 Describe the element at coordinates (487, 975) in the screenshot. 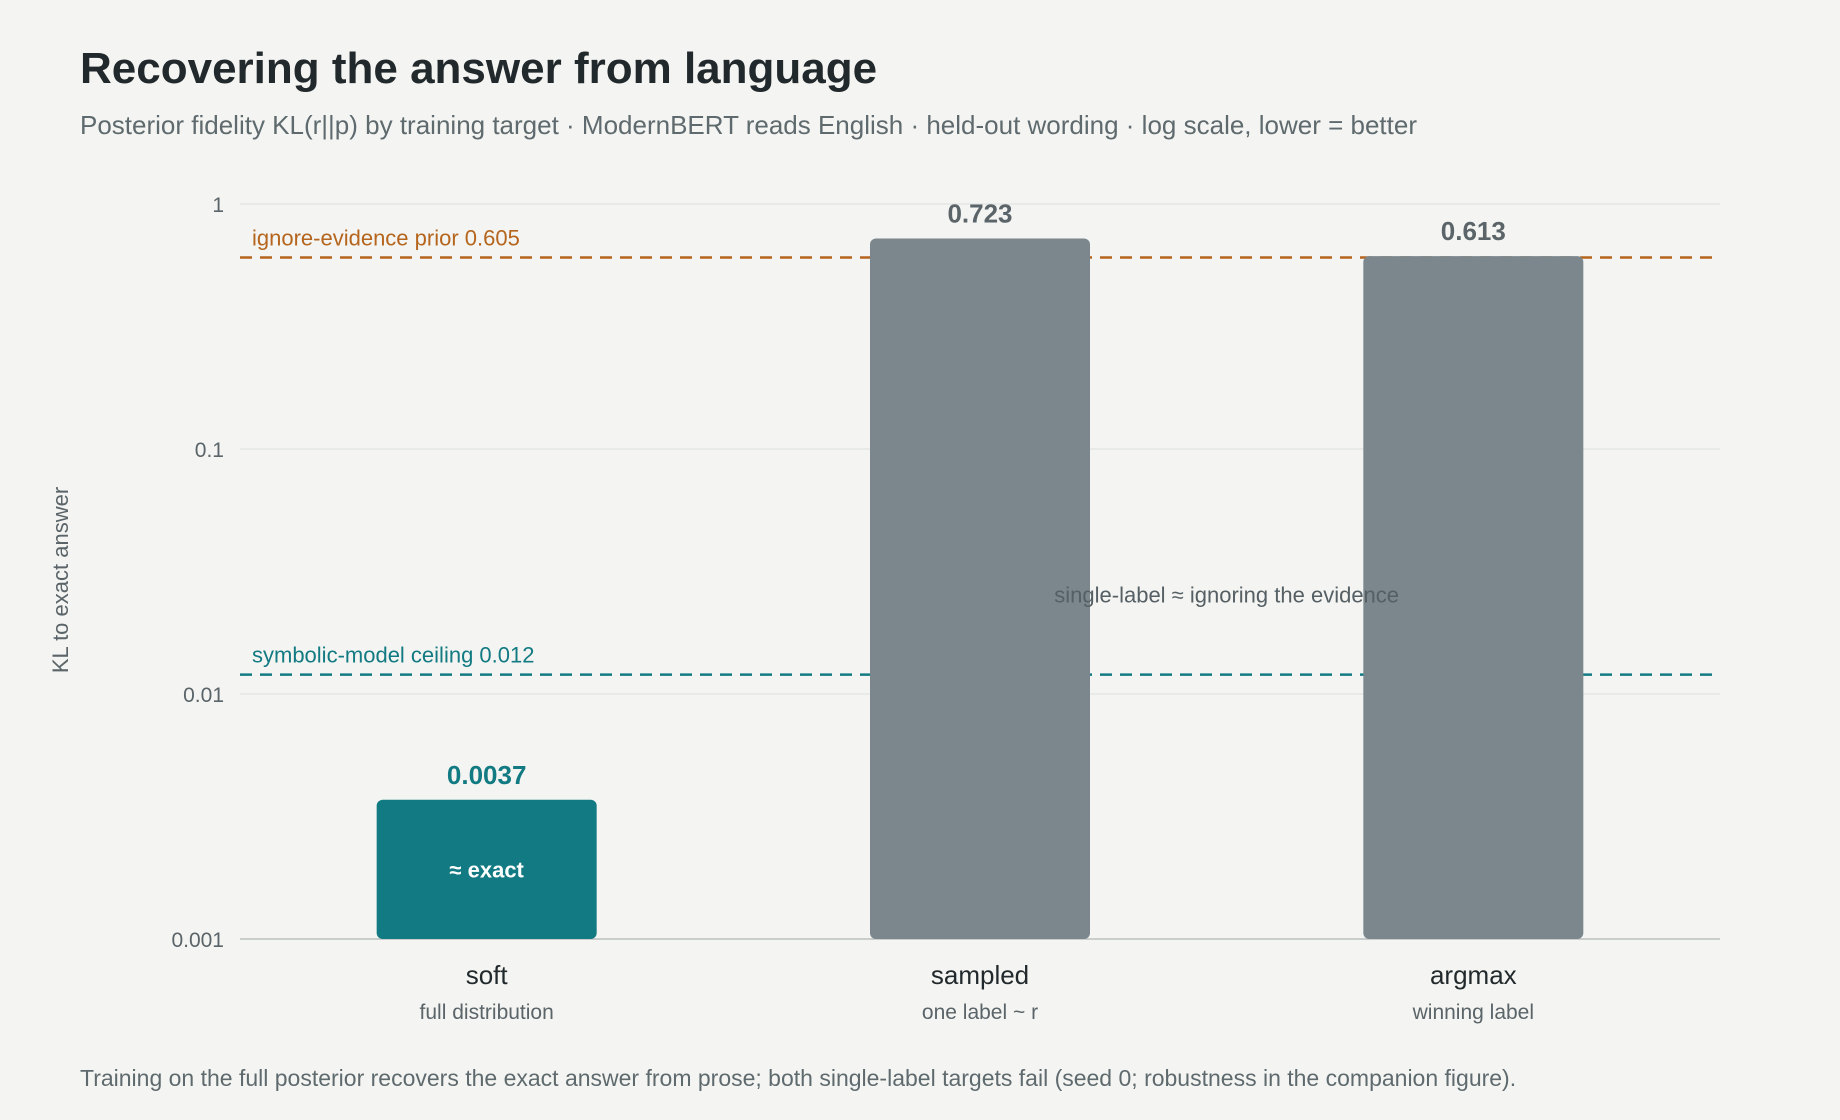

I see `x-tick-label: soft` at that location.